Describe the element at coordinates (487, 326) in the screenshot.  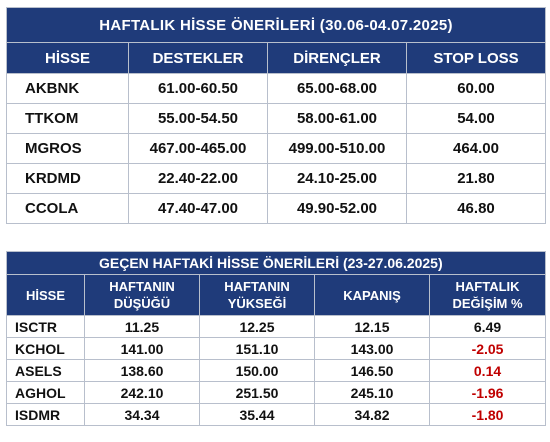
I see `weekly-change-cell: 6.49` at that location.